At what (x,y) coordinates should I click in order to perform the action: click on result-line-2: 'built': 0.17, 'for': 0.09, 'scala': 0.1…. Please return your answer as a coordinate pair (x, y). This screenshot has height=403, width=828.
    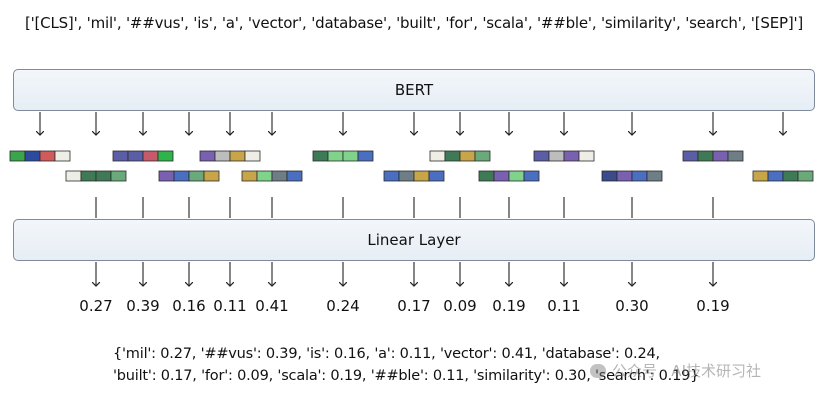
    Looking at the image, I should click on (406, 376).